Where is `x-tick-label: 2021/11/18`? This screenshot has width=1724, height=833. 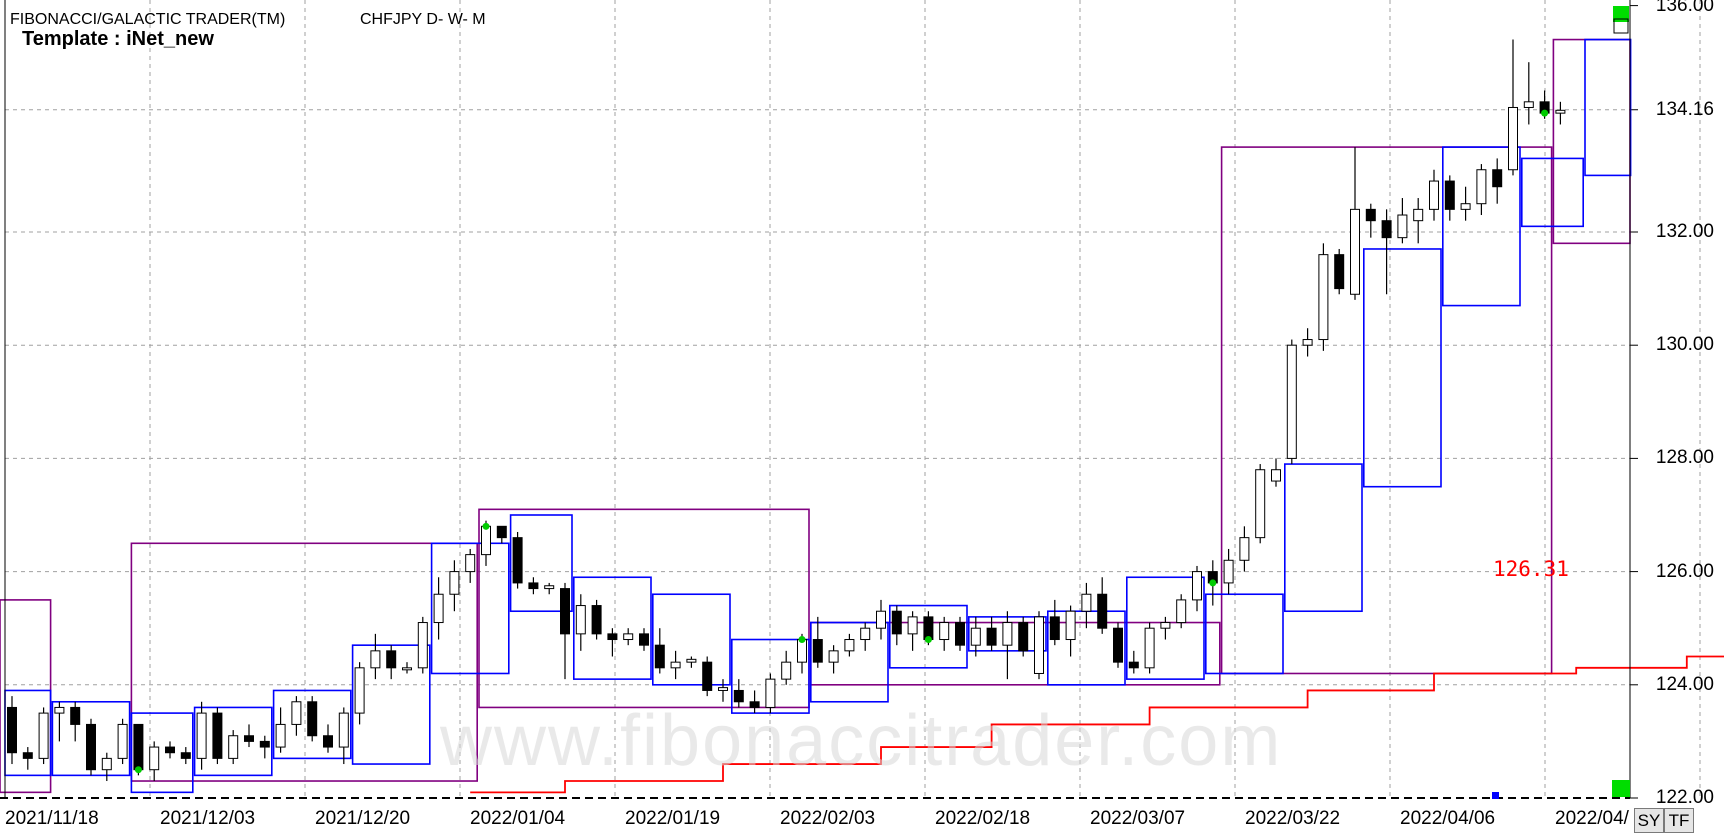
x-tick-label: 2021/11/18 is located at coordinates (52, 818).